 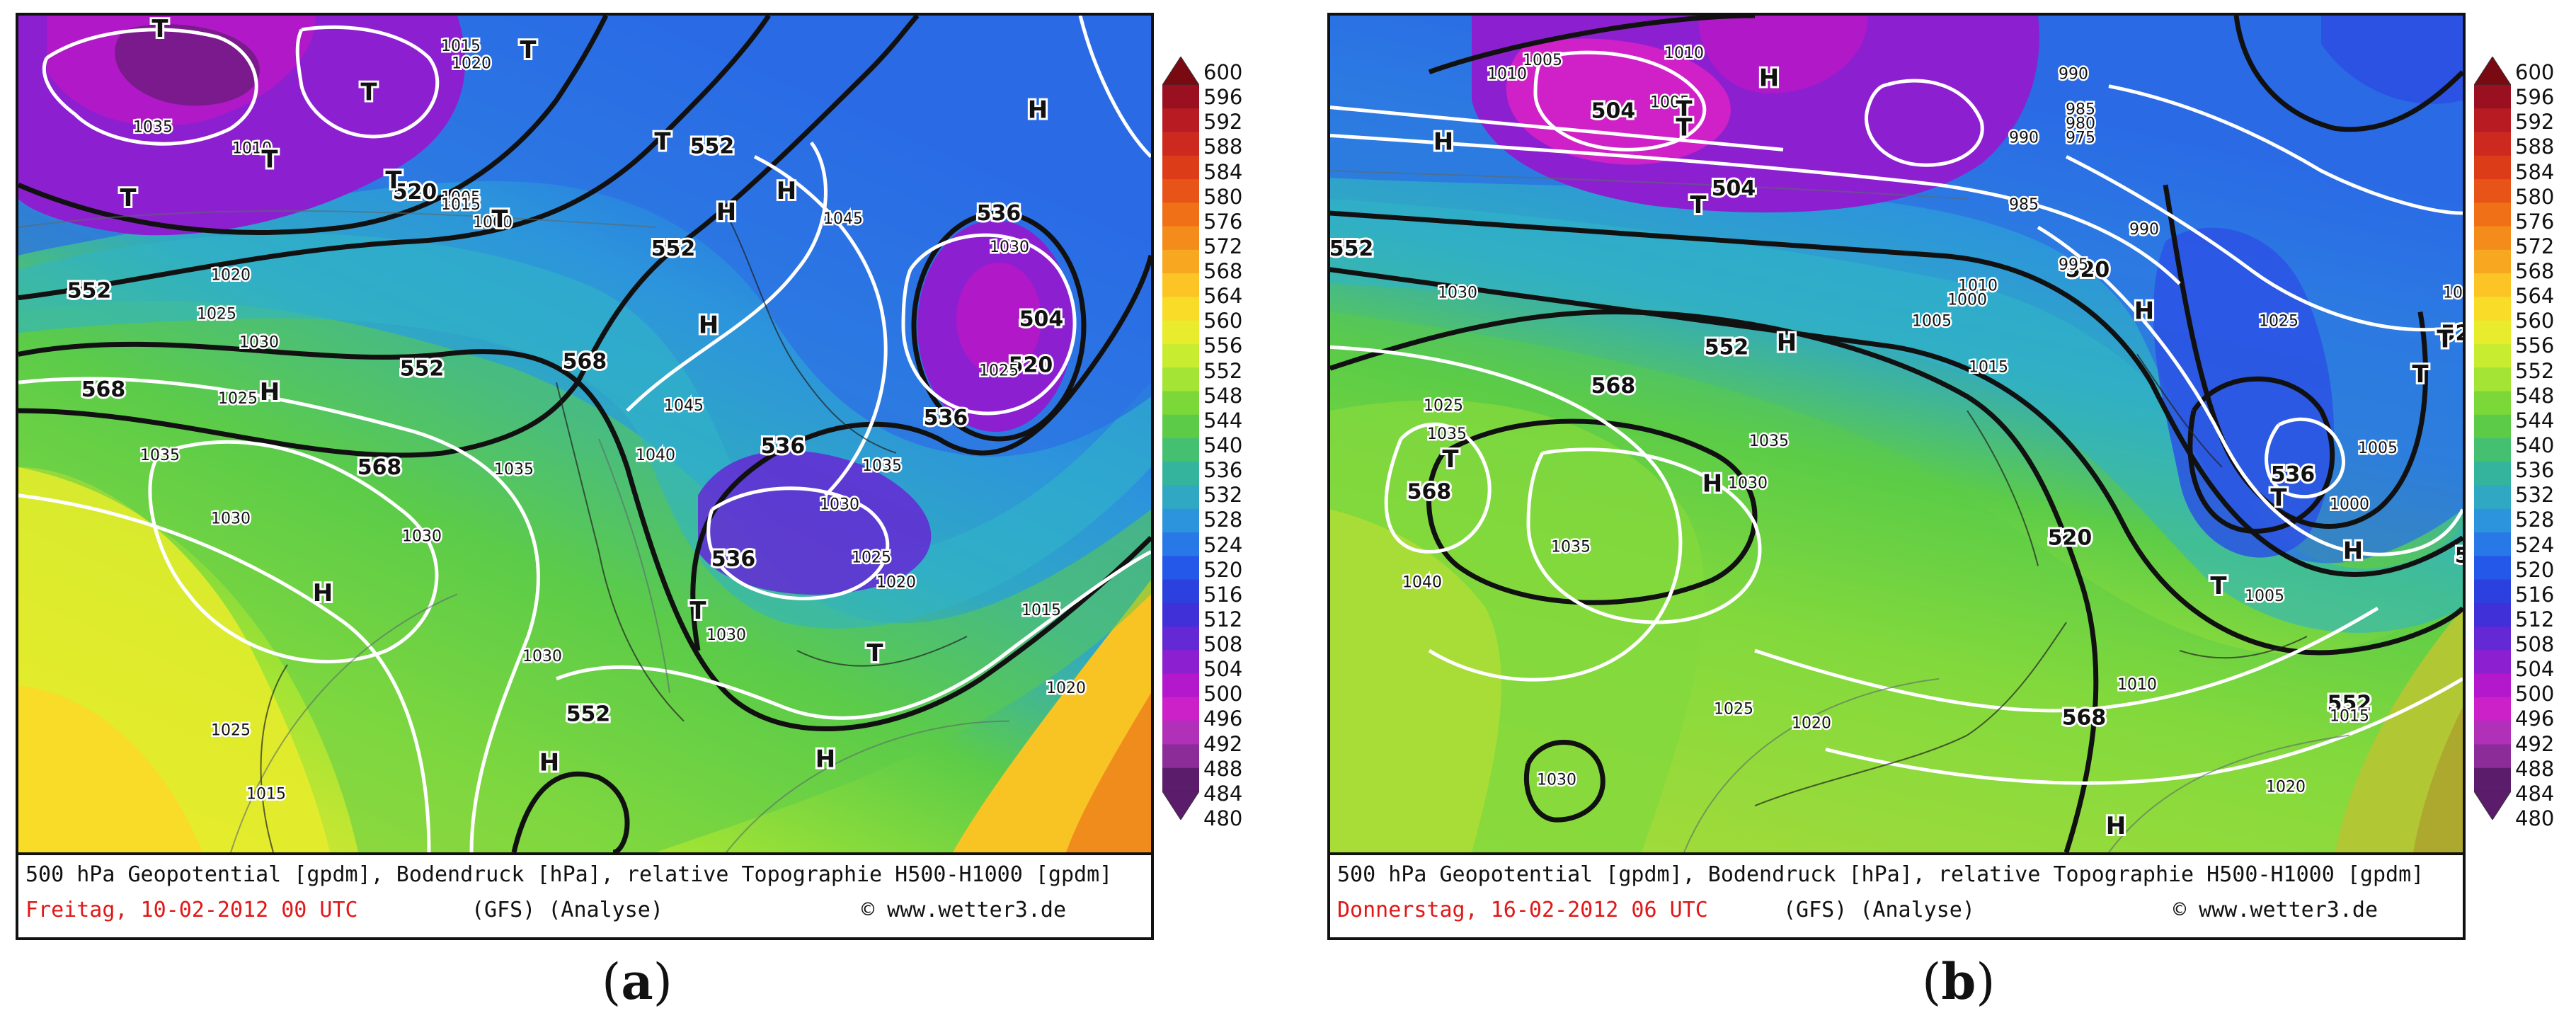 I want to click on colorbar-tick-label: 576, so click(x=1223, y=221).